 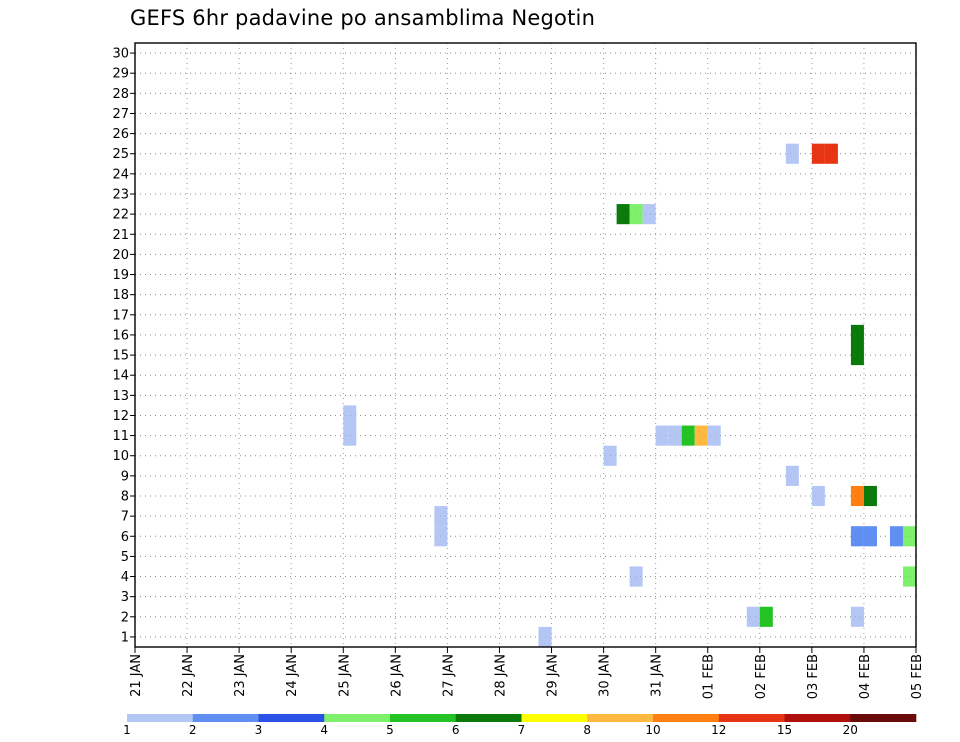 I want to click on y-tick-label: 17, so click(x=120, y=315).